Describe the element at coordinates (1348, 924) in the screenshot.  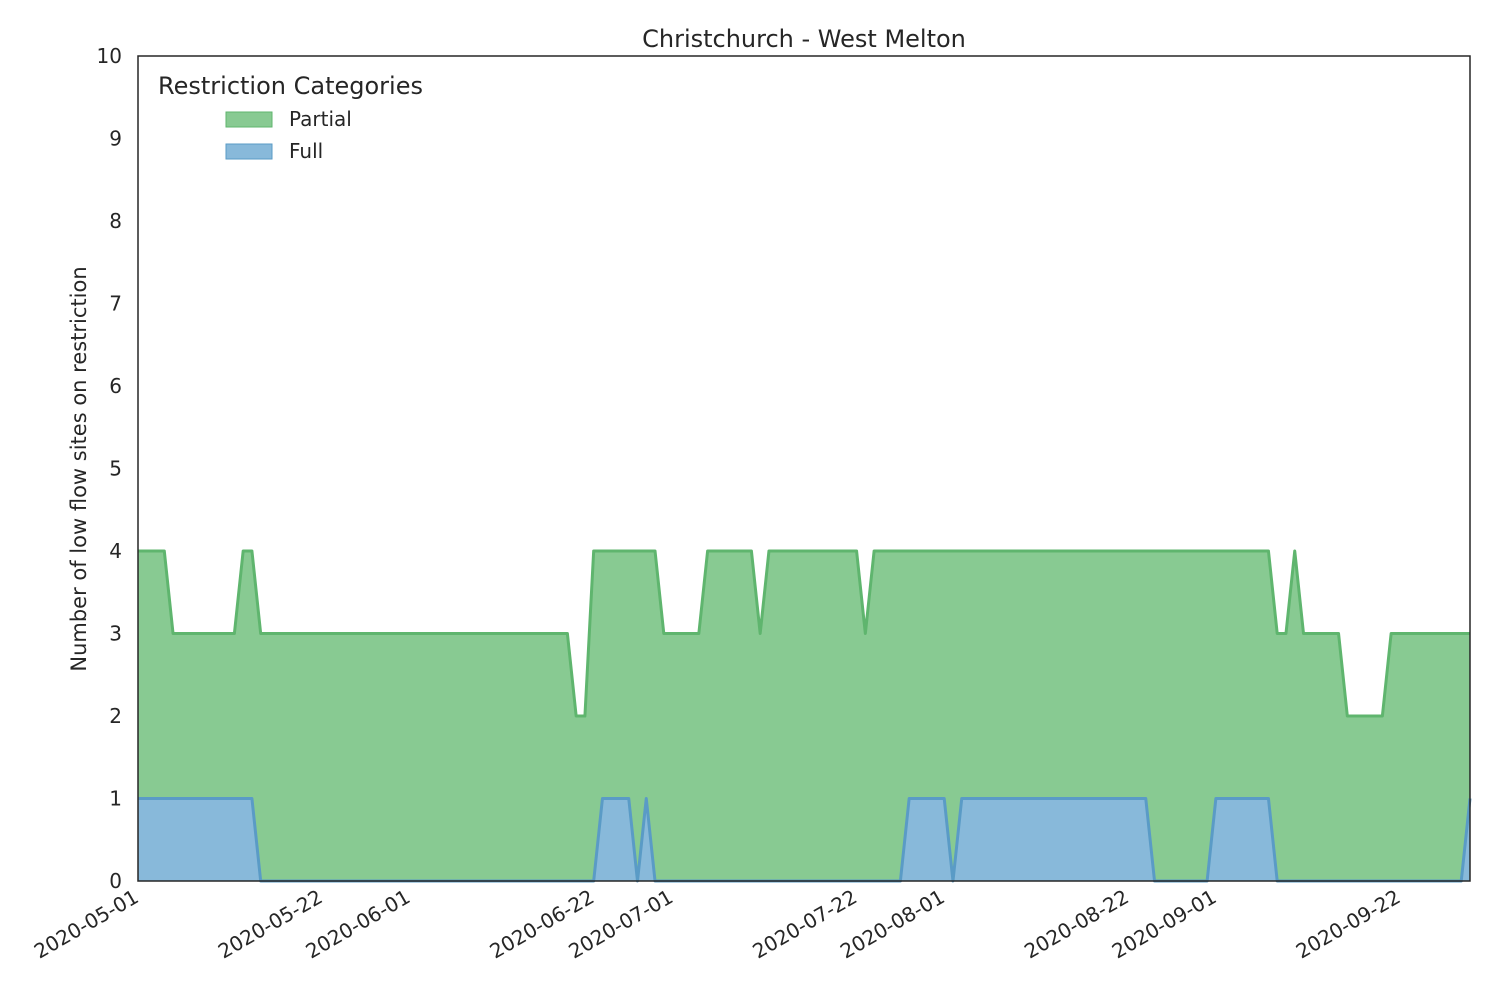
I see `x-tick-label: 2020-09-22` at that location.